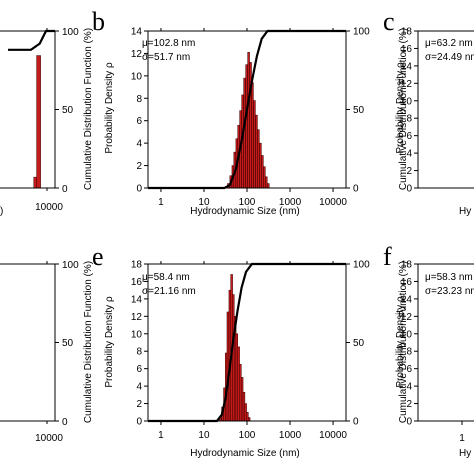  I want to click on panel-b-y2tick-label-1: 50, so click(359, 110).